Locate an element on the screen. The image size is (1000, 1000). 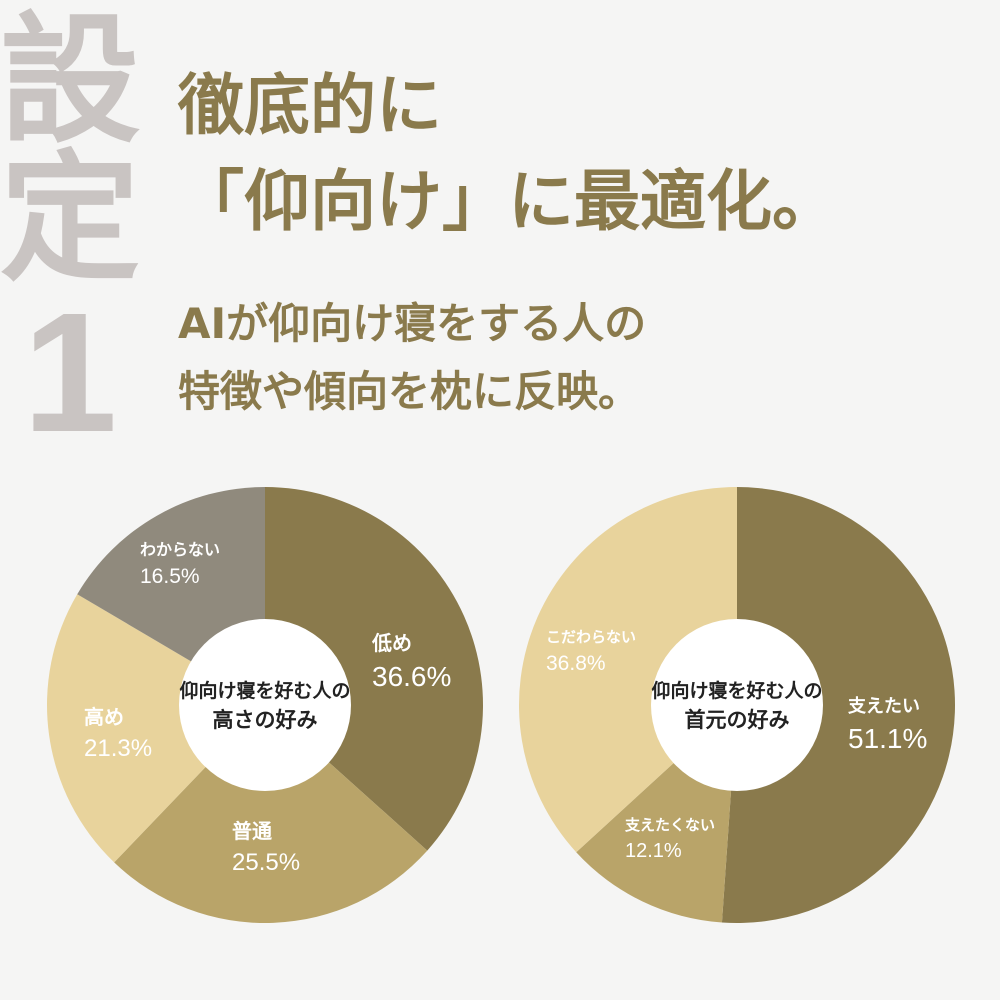
slice-label-value: 21.3% is located at coordinates (118, 748).